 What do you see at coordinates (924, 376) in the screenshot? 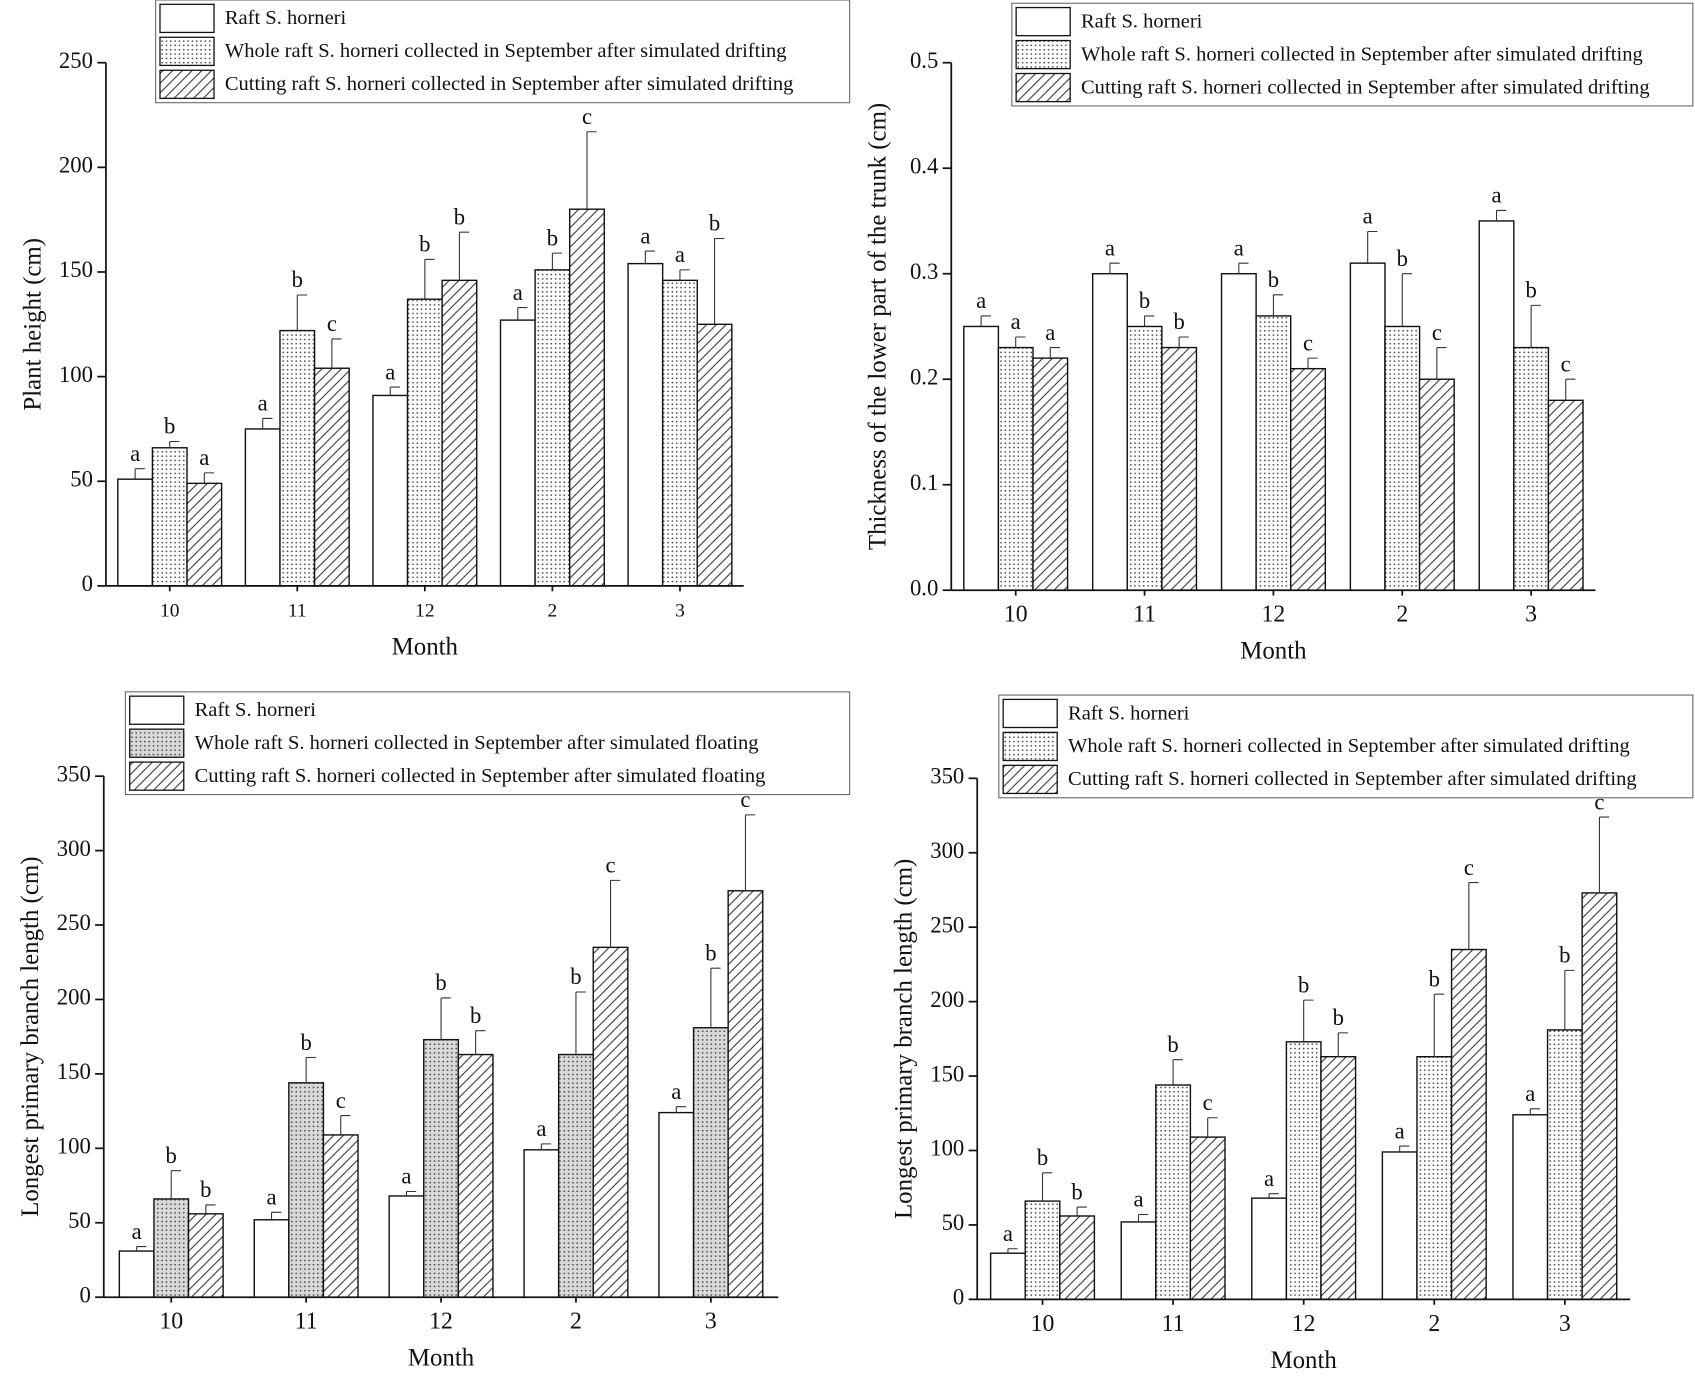
I see `y-tick-label: 0.2` at bounding box center [924, 376].